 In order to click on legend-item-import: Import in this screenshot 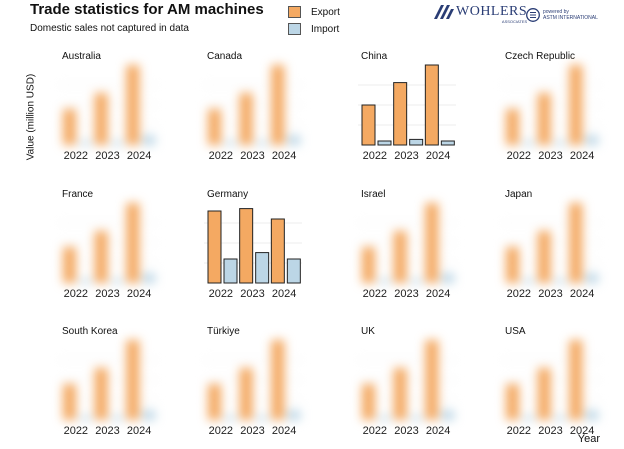, I will do `click(314, 29)`.